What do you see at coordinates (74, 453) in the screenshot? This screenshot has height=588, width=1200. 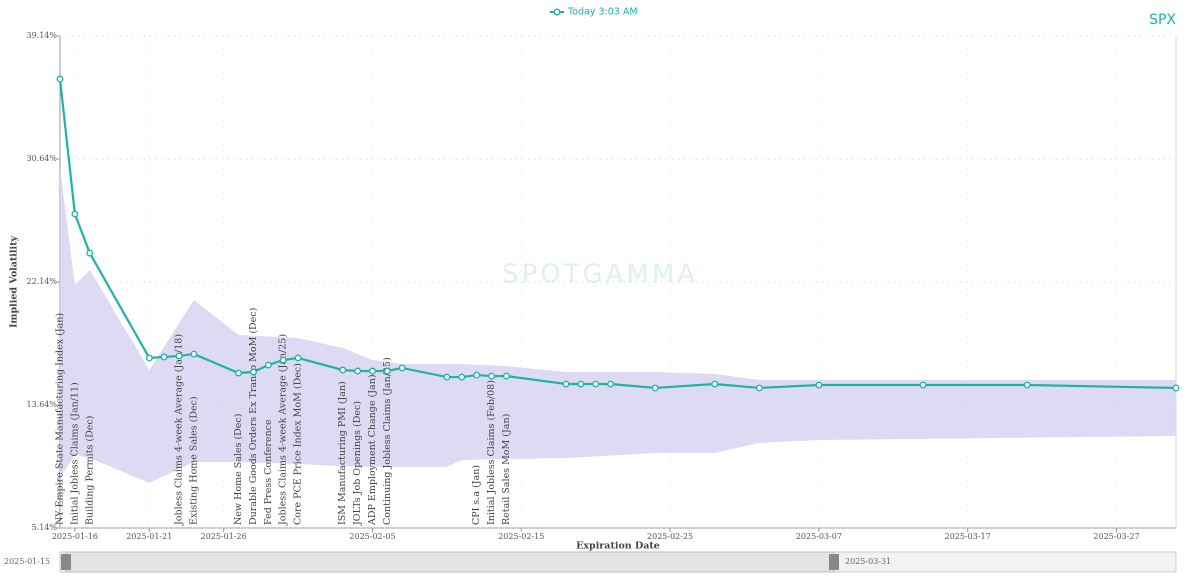 I see `event-label: Initial Jobless Claims (Jan/11)` at bounding box center [74, 453].